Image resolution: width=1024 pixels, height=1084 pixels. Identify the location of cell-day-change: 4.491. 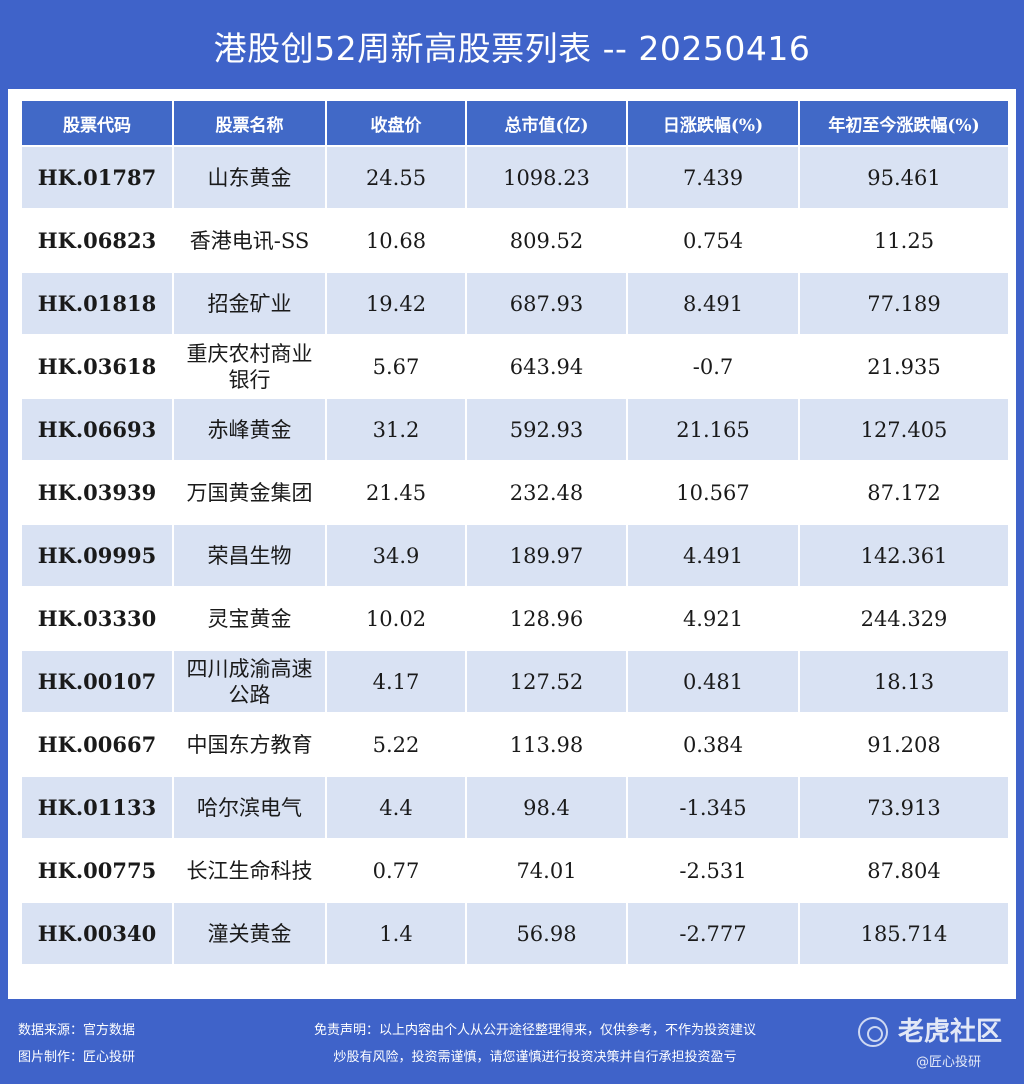
(713, 555).